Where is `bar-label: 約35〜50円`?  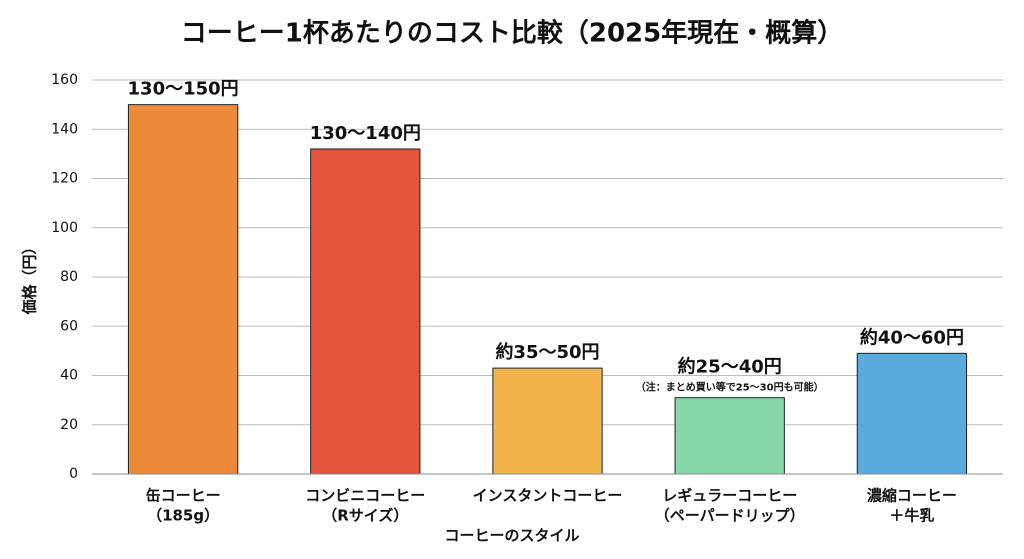 bar-label: 約35〜50円 is located at coordinates (547, 352).